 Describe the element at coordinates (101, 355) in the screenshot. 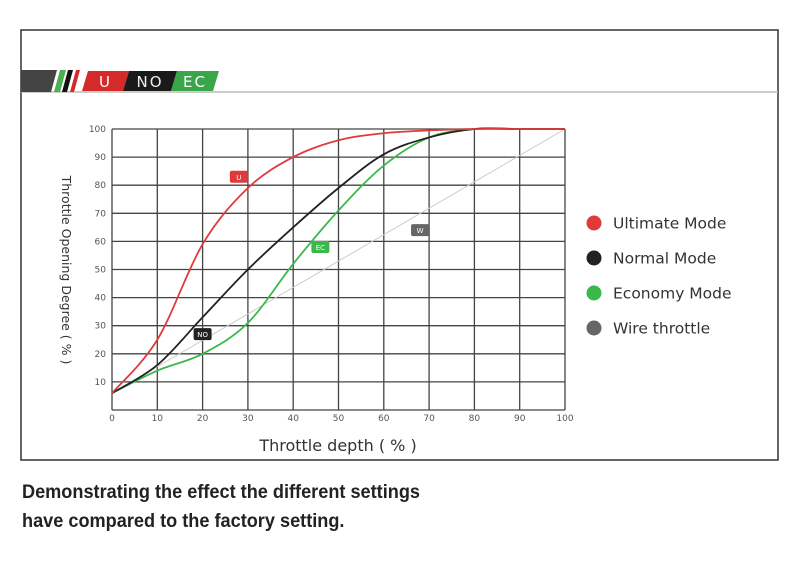

I see `y-tick-label: 20` at that location.